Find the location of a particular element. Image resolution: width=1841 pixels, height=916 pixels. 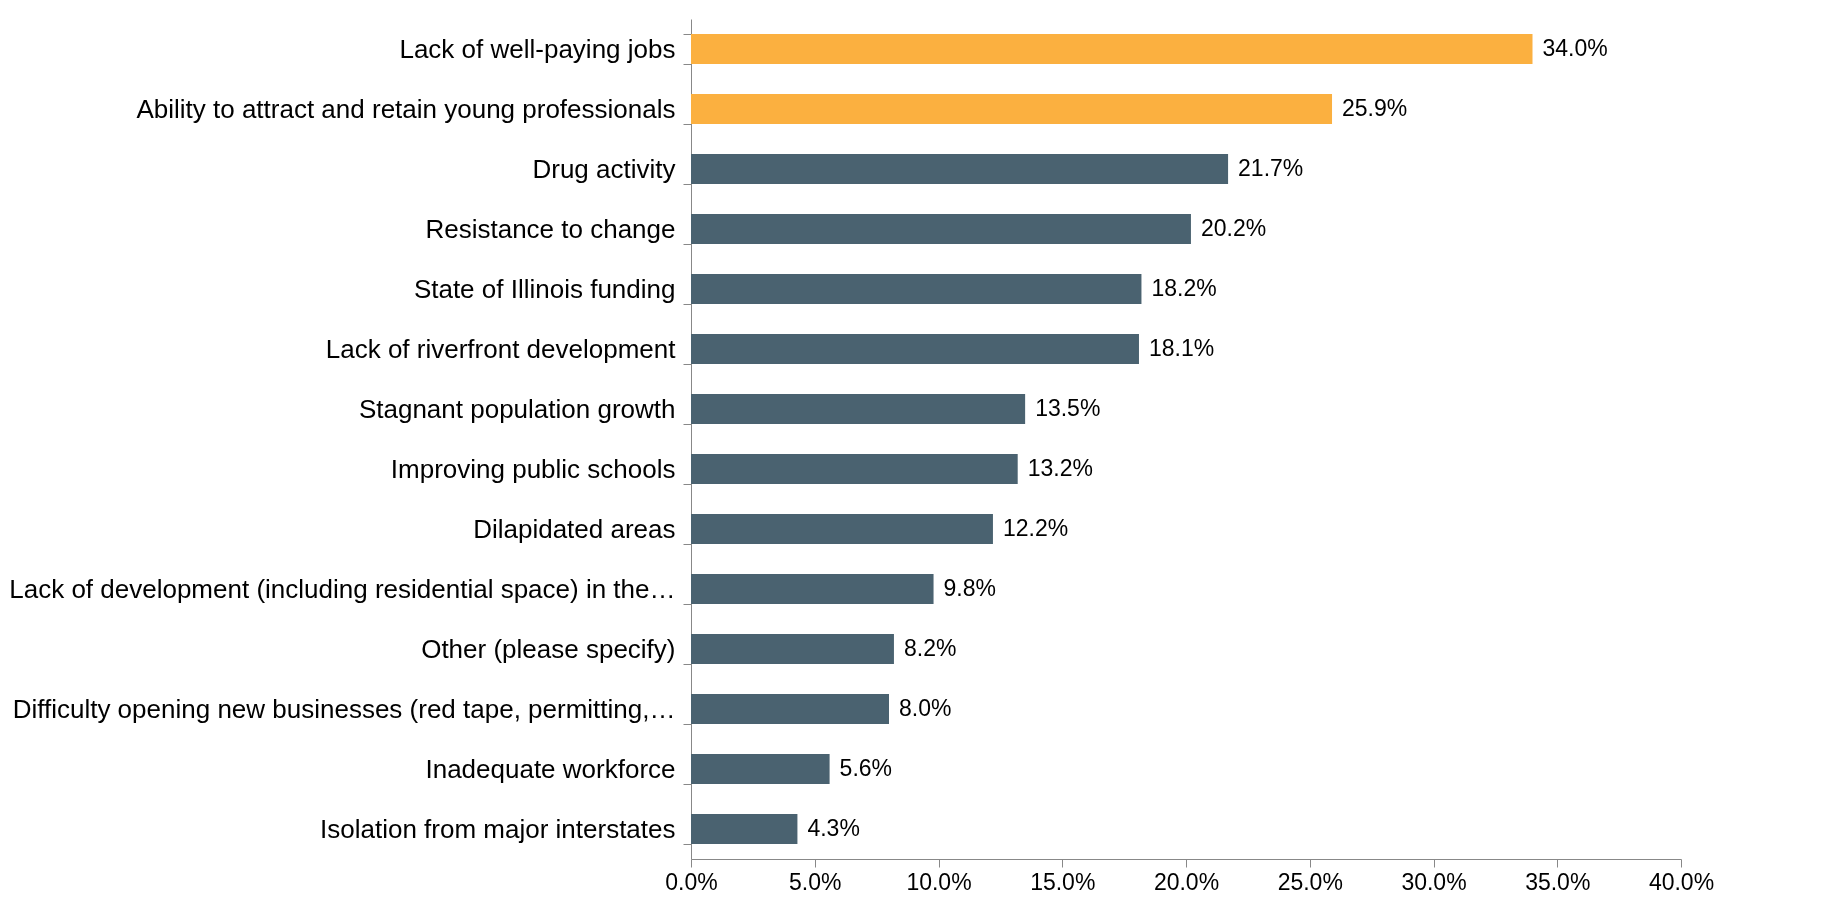

data-label: 25.9% is located at coordinates (1375, 108).